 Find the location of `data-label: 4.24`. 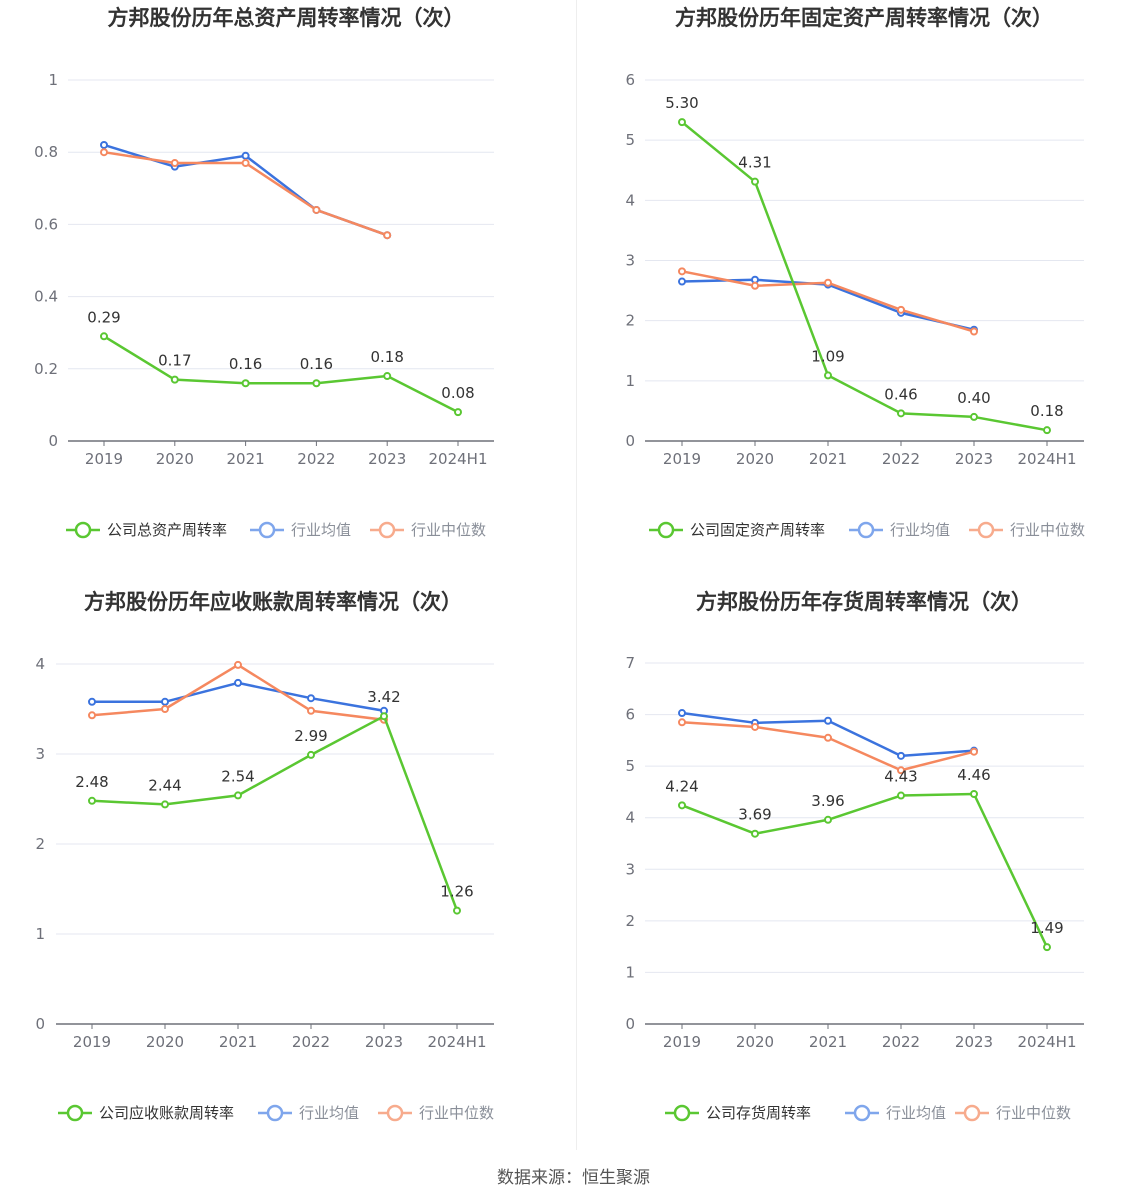

data-label: 4.24 is located at coordinates (681, 786).